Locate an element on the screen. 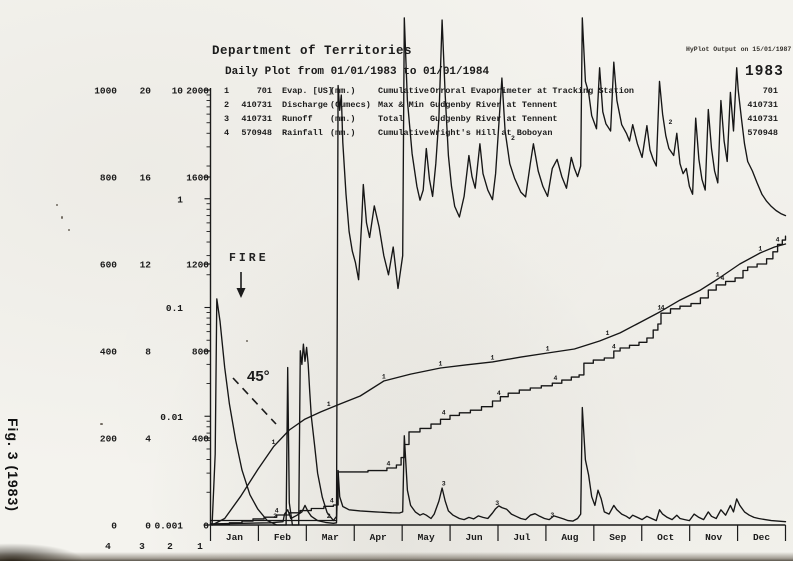 This screenshot has width=793, height=561. month-label: Feb is located at coordinates (282, 537).